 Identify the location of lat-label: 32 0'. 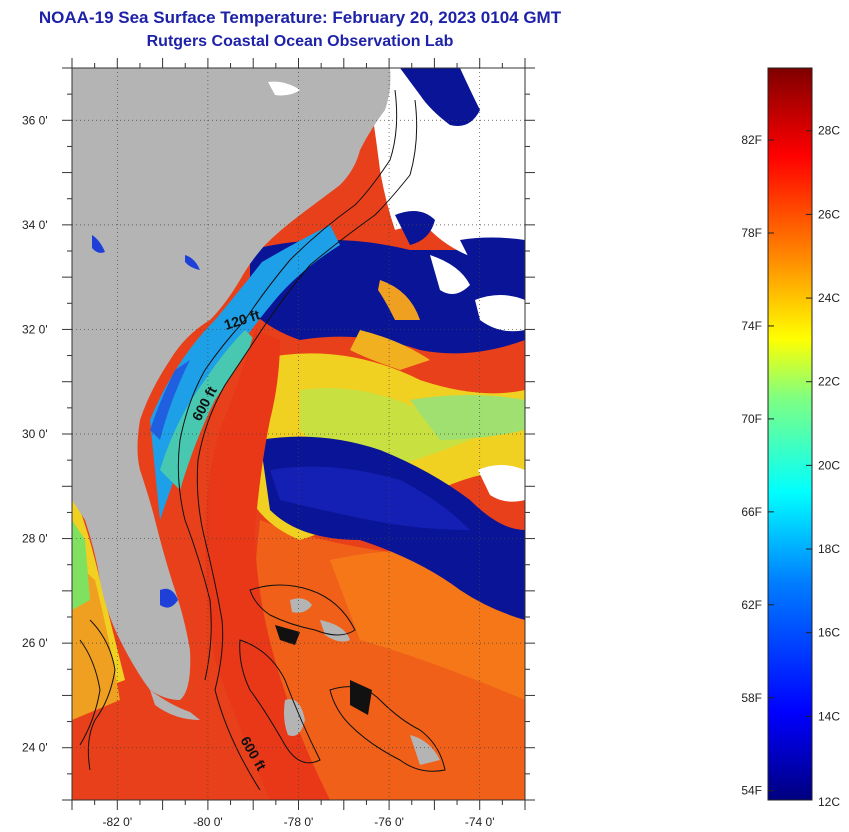
(35, 329).